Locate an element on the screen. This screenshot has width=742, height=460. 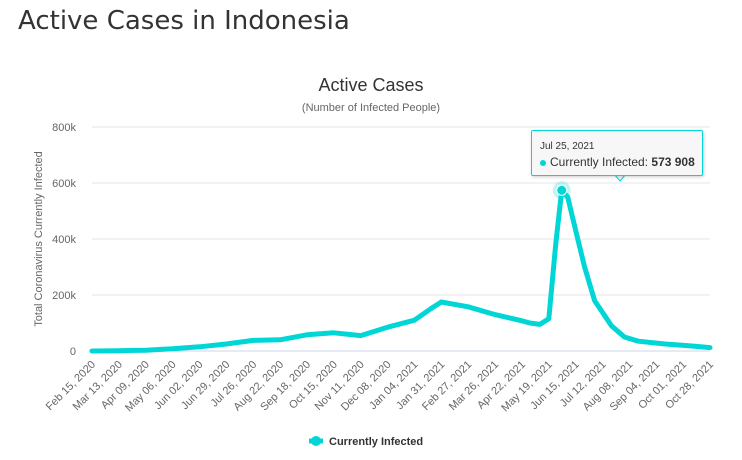
tooltip: Jul 25, 2021 Currently Infected: 573 908 is located at coordinates (617, 153).